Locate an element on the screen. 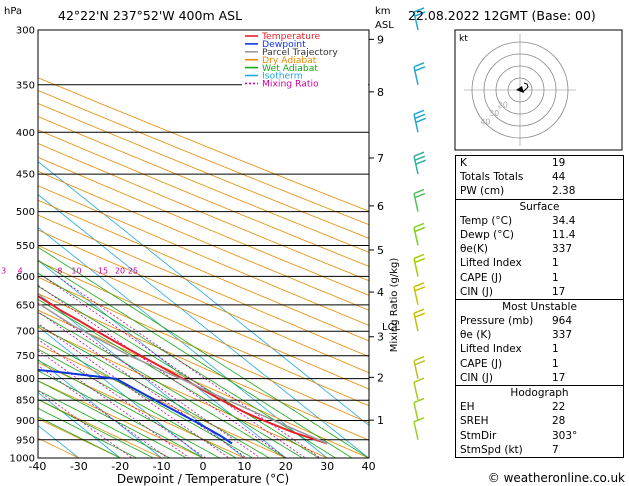 The width and height of the screenshot is (629, 486). index-name: EH is located at coordinates (467, 407).